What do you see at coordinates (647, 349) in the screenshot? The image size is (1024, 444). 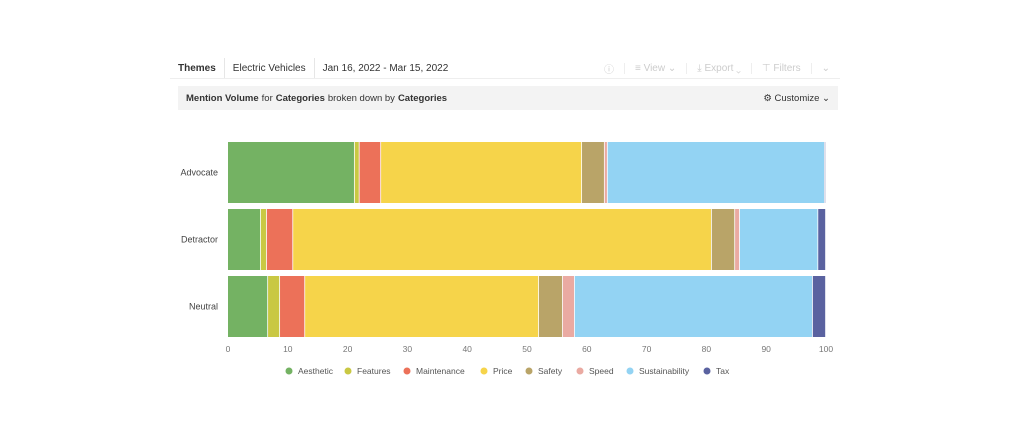 I see `x-tick-label: 70` at bounding box center [647, 349].